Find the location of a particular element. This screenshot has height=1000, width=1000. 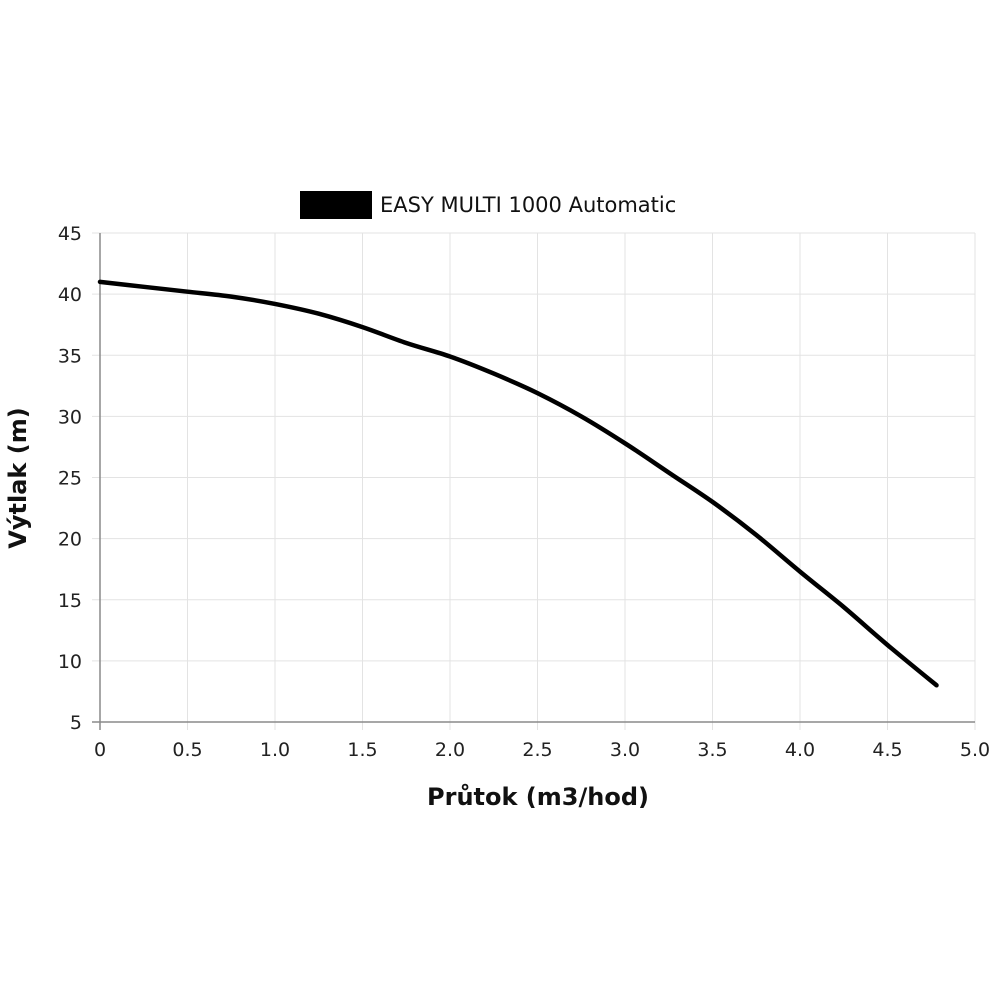

x-tick-labels: 0 0.5 1.0 1.5 2.0 2.5 3.0 3.5 4.0 4.5 5.0 is located at coordinates (542, 750).